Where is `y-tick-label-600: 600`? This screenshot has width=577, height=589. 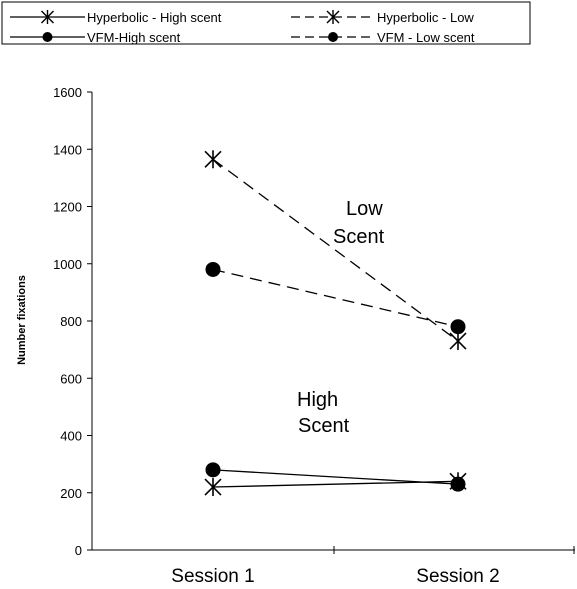
y-tick-label-600: 600 is located at coordinates (71, 378).